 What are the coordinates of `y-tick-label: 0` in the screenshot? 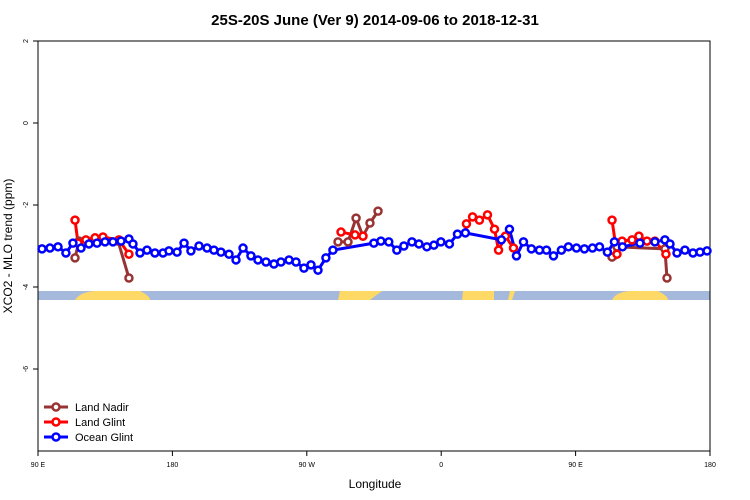 It's located at (26, 123).